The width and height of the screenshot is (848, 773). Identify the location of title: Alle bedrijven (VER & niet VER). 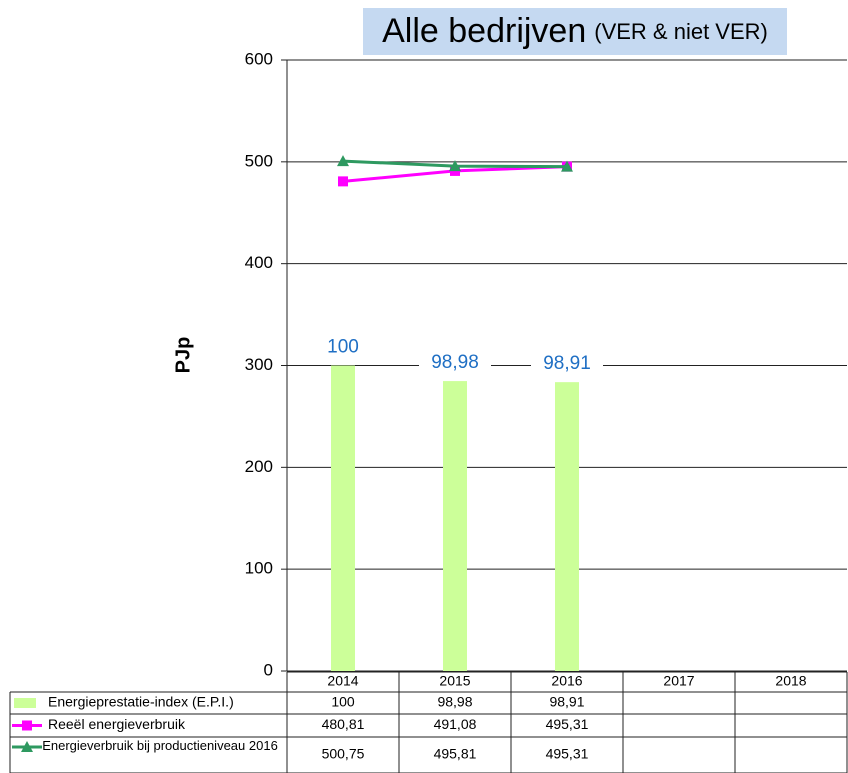
(575, 31).